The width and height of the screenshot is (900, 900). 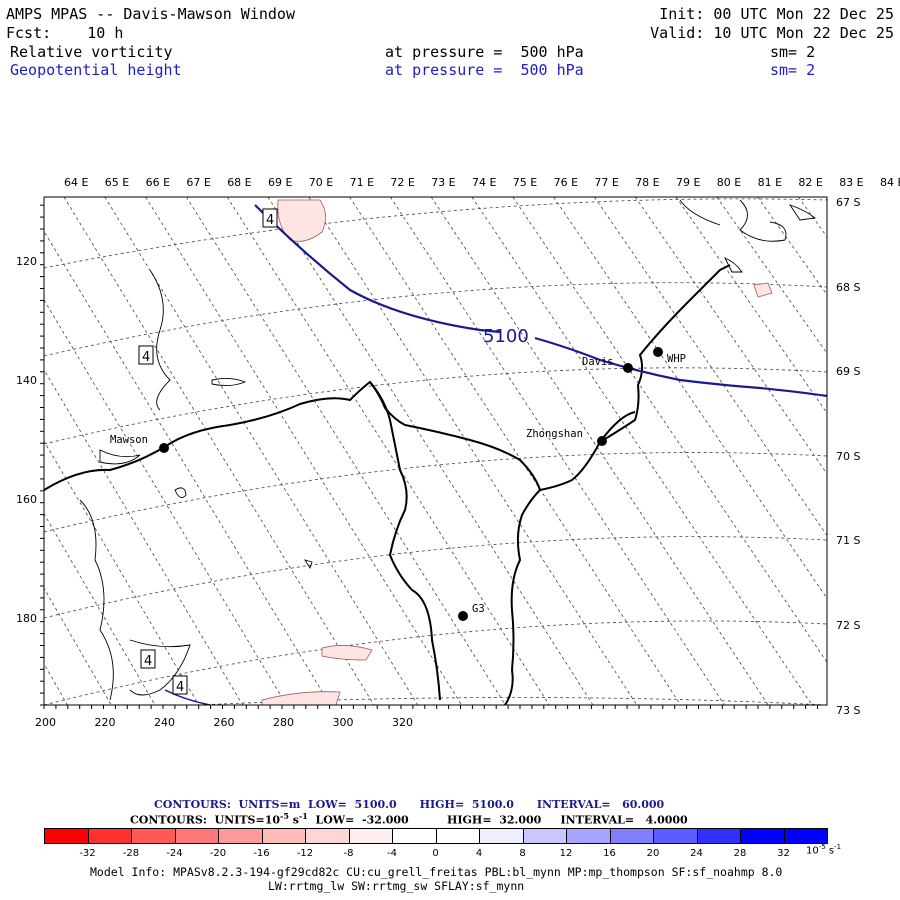 What do you see at coordinates (362, 182) in the screenshot?
I see `longitude-label: 71 E` at bounding box center [362, 182].